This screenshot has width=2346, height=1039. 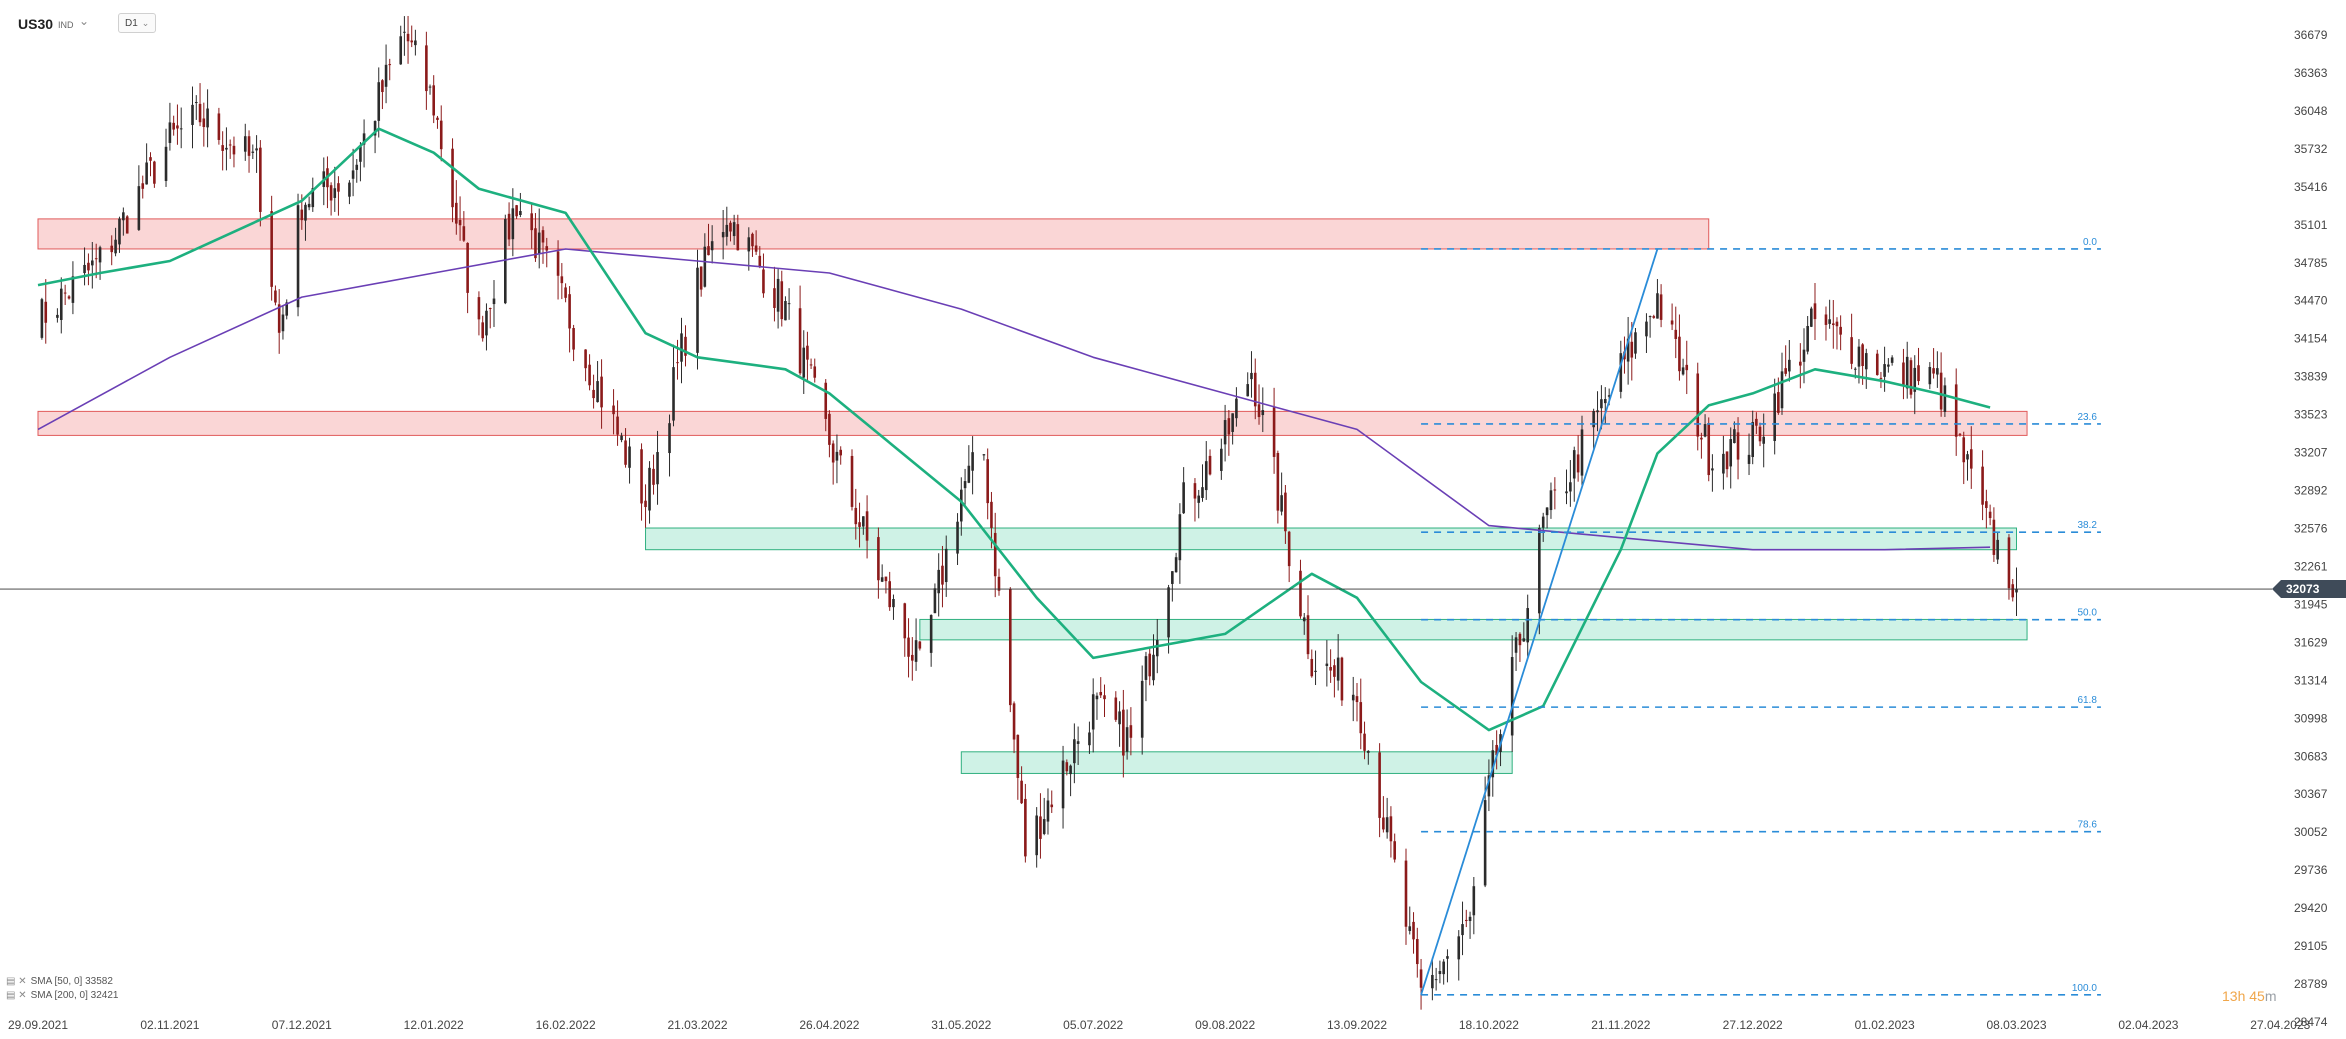 I want to click on y-tick-label: 36048, so click(x=2311, y=111).